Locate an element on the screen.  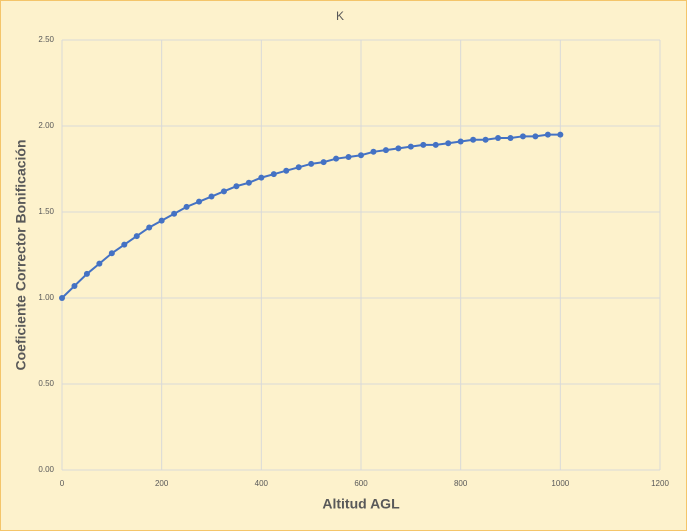
x-tick-label: 1200 is located at coordinates (660, 483).